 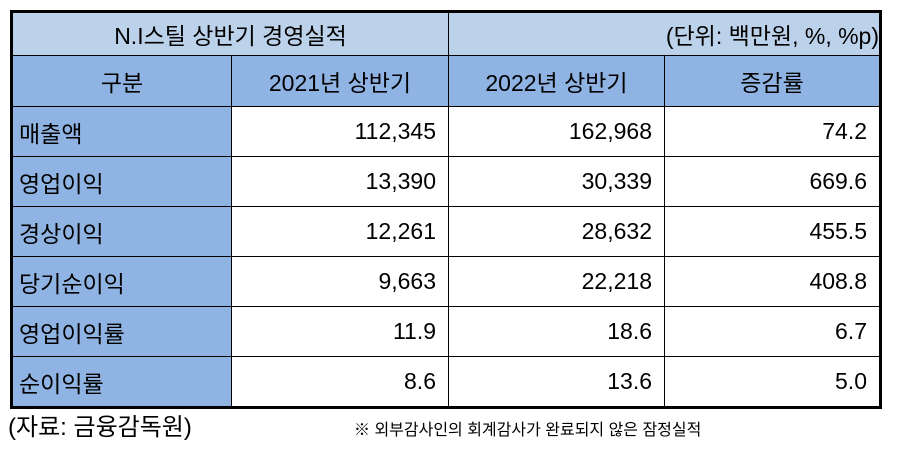 What do you see at coordinates (121, 331) in the screenshot?
I see `row-label: 영업이익률` at bounding box center [121, 331].